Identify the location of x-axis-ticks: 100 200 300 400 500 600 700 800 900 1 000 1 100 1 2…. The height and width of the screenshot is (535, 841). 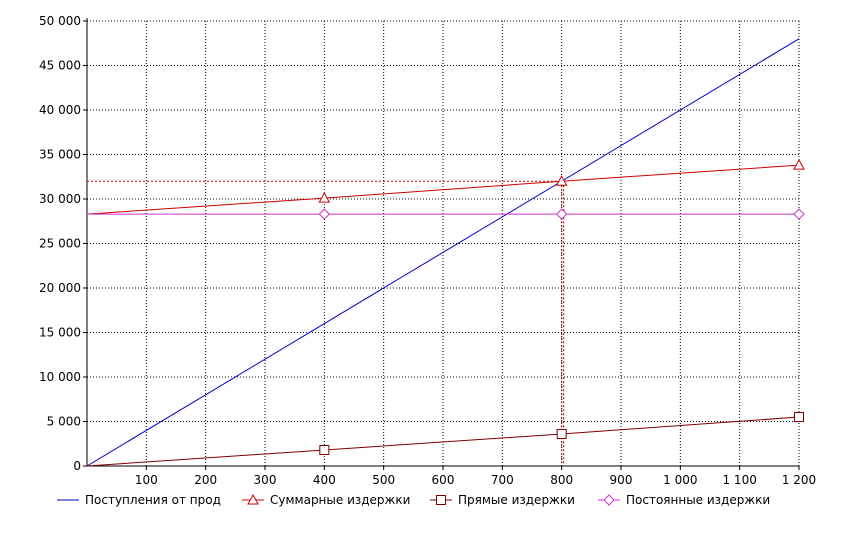
(475, 476).